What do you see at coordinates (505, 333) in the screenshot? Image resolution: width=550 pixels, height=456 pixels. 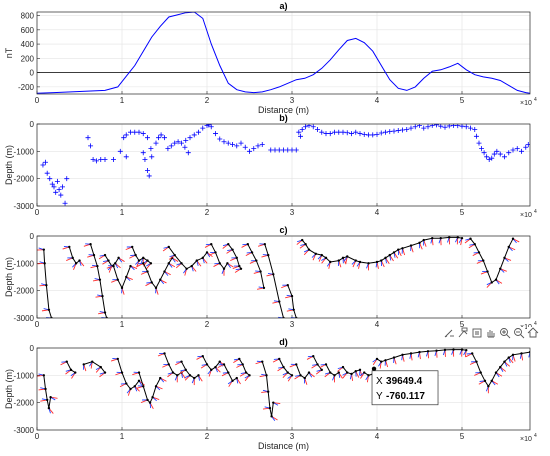 I see `zoom-in-icon` at bounding box center [505, 333].